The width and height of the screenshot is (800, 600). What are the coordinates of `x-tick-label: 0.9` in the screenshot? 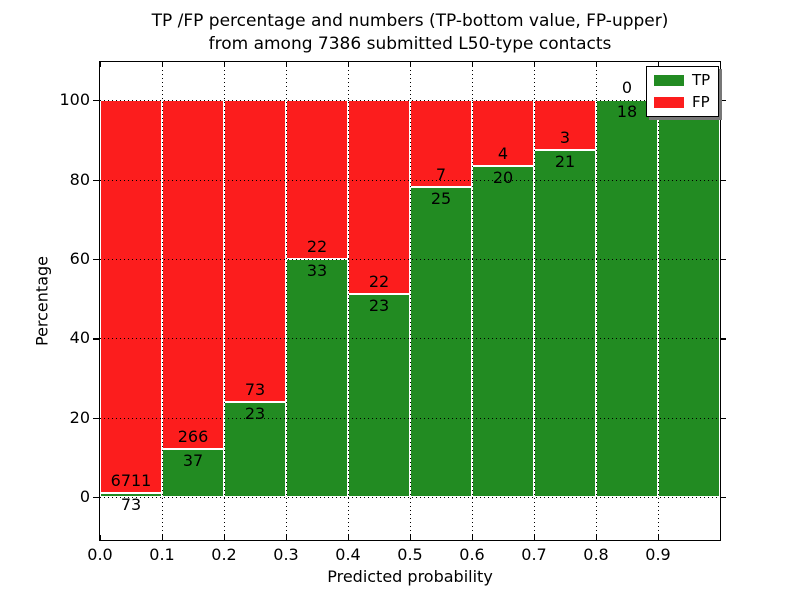 It's located at (658, 554).